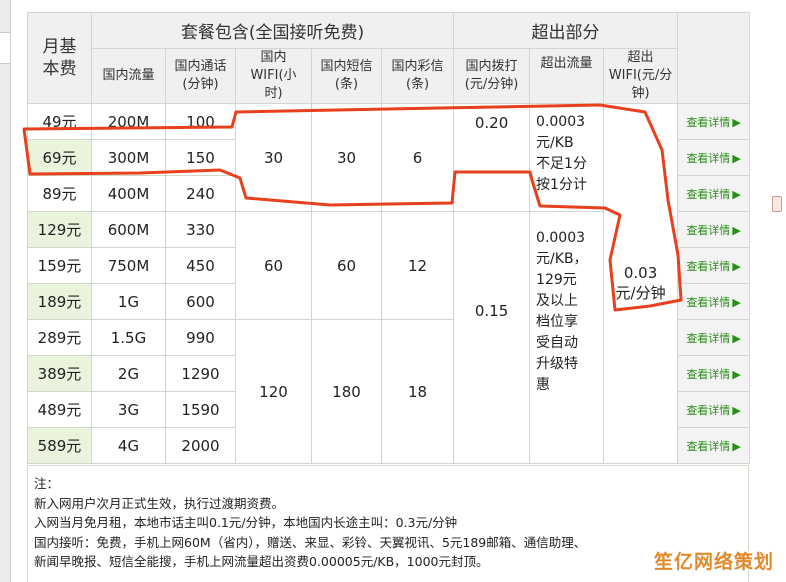  I want to click on data-cell: 300M, so click(128, 157).